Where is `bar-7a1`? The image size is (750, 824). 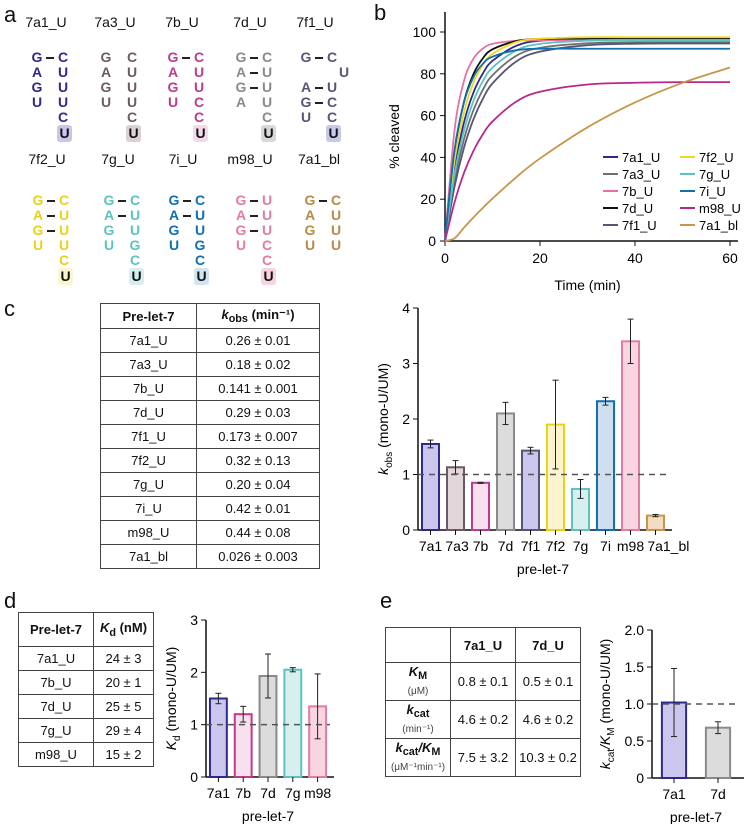 bar-7a1 is located at coordinates (430, 487).